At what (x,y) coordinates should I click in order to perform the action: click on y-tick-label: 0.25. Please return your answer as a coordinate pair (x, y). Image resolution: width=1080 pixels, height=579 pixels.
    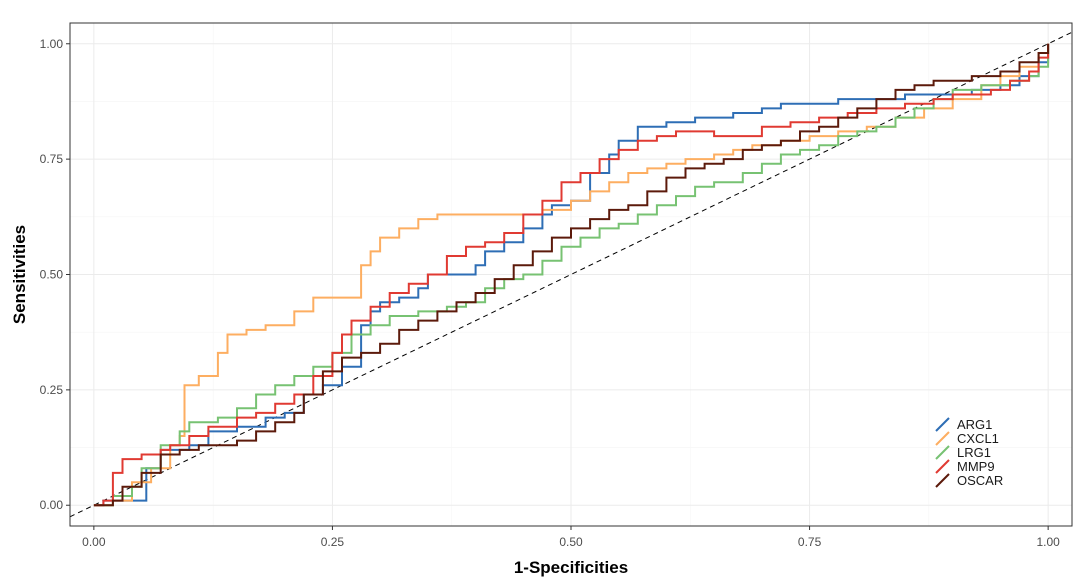
    Looking at the image, I should click on (52, 390).